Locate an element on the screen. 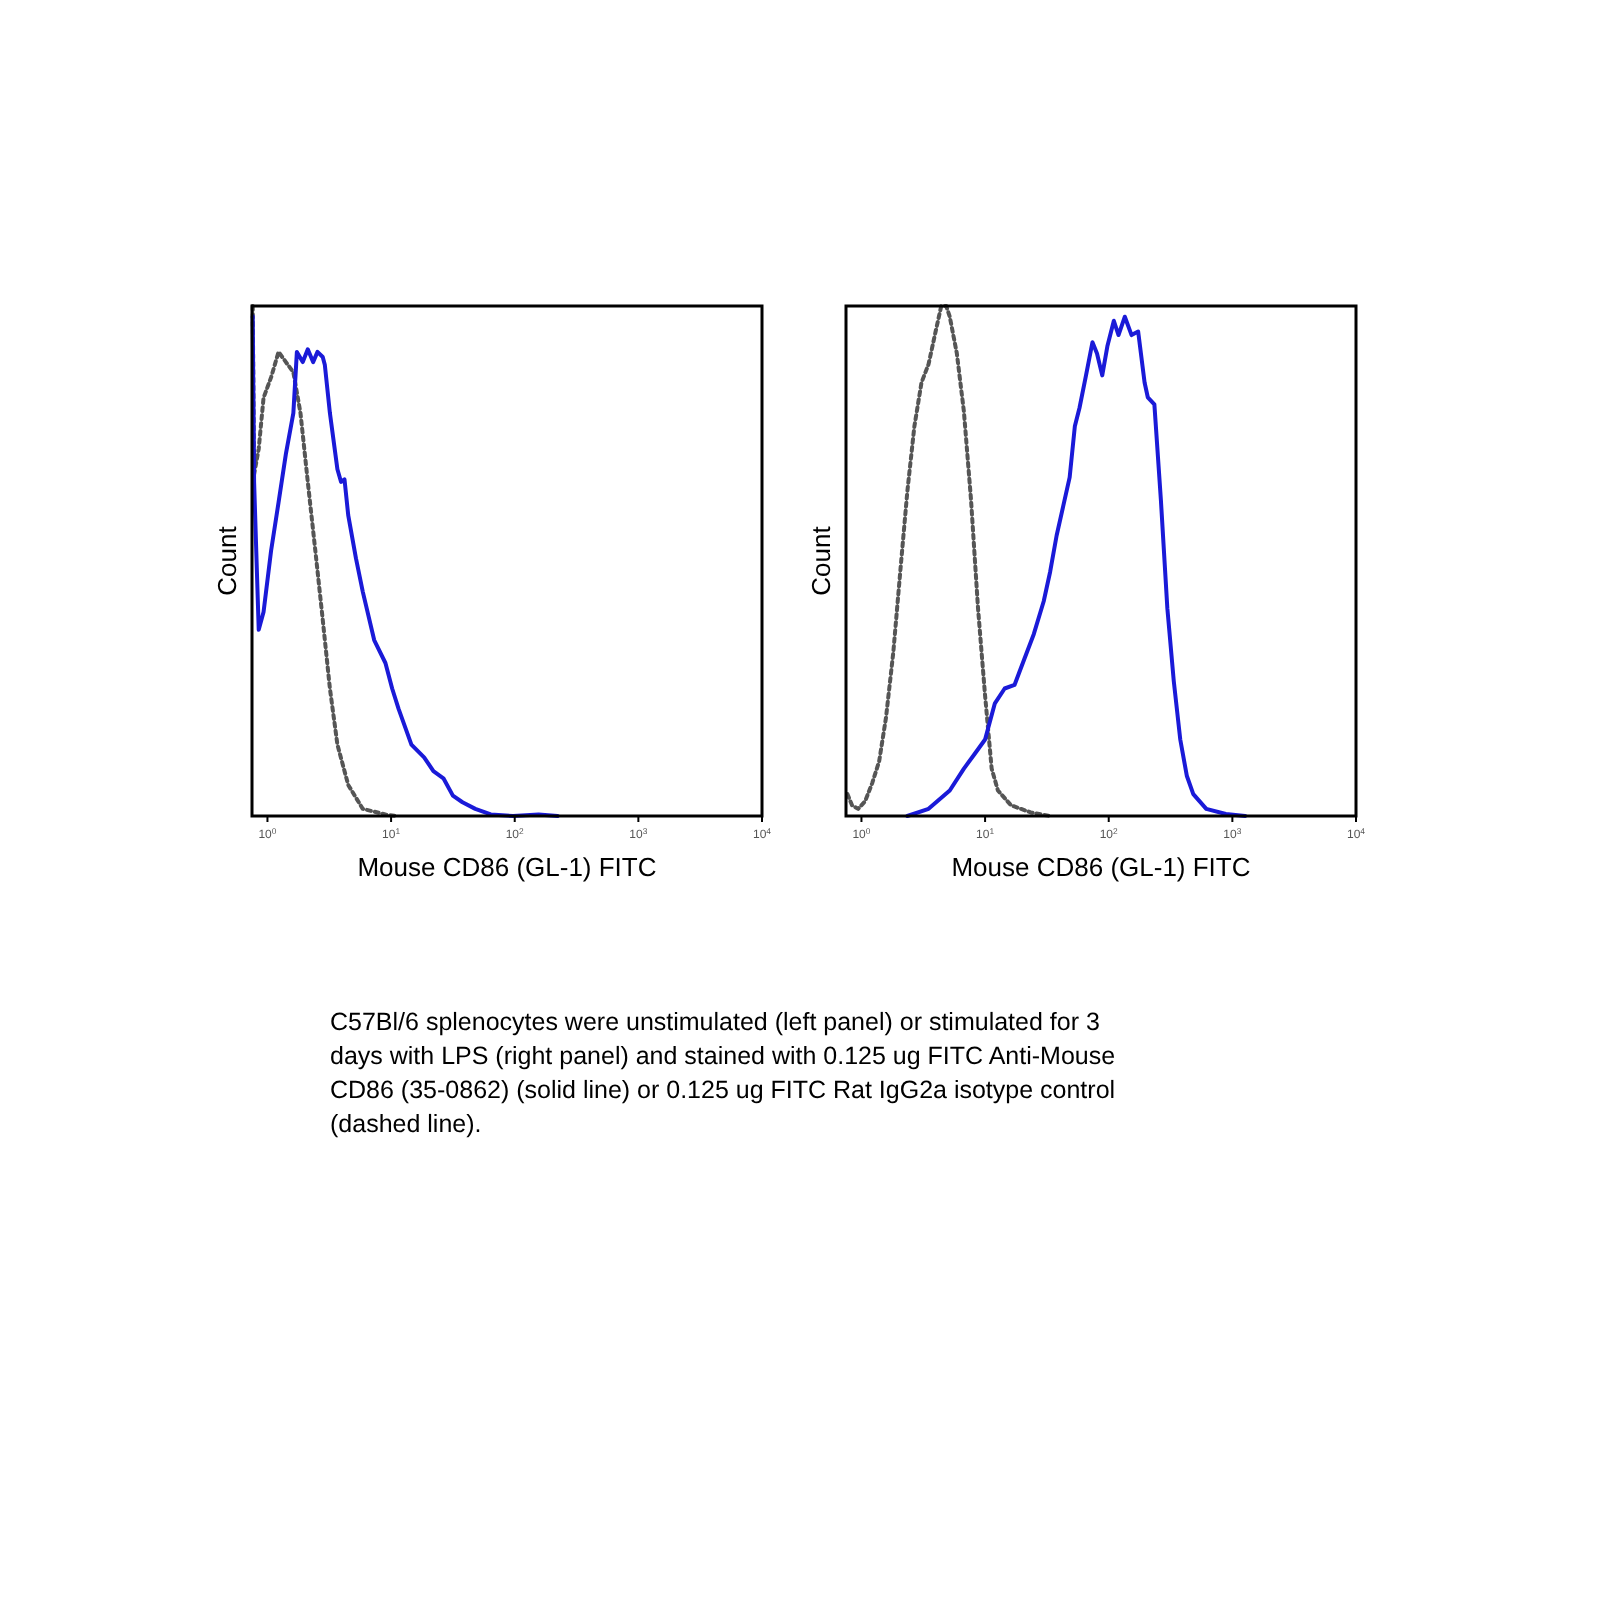  text: C57Bl/6 splenocytes were unstimulated (left panel) or stimulated for 3 days with LPS (right panel) and stained with 0.125 ug FITC Anti-Mouse CD86 (35-0862) (solid line) or 0.125 ug FITC Rat IgG2a isotype control (dashed line). is located at coordinates (723, 1073).